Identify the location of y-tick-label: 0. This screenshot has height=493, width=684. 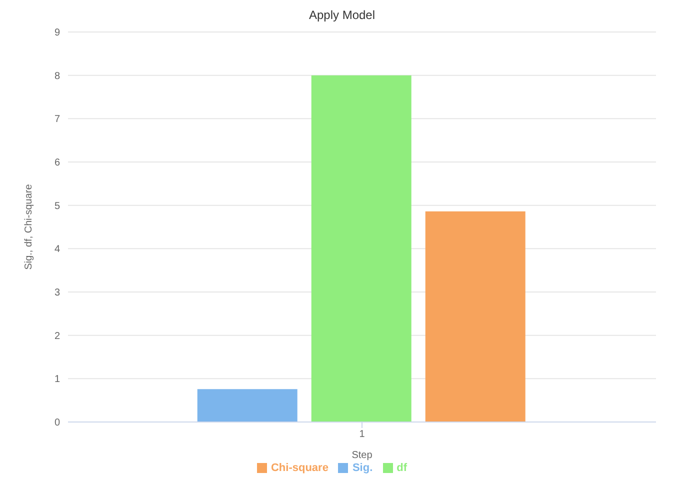
(57, 423).